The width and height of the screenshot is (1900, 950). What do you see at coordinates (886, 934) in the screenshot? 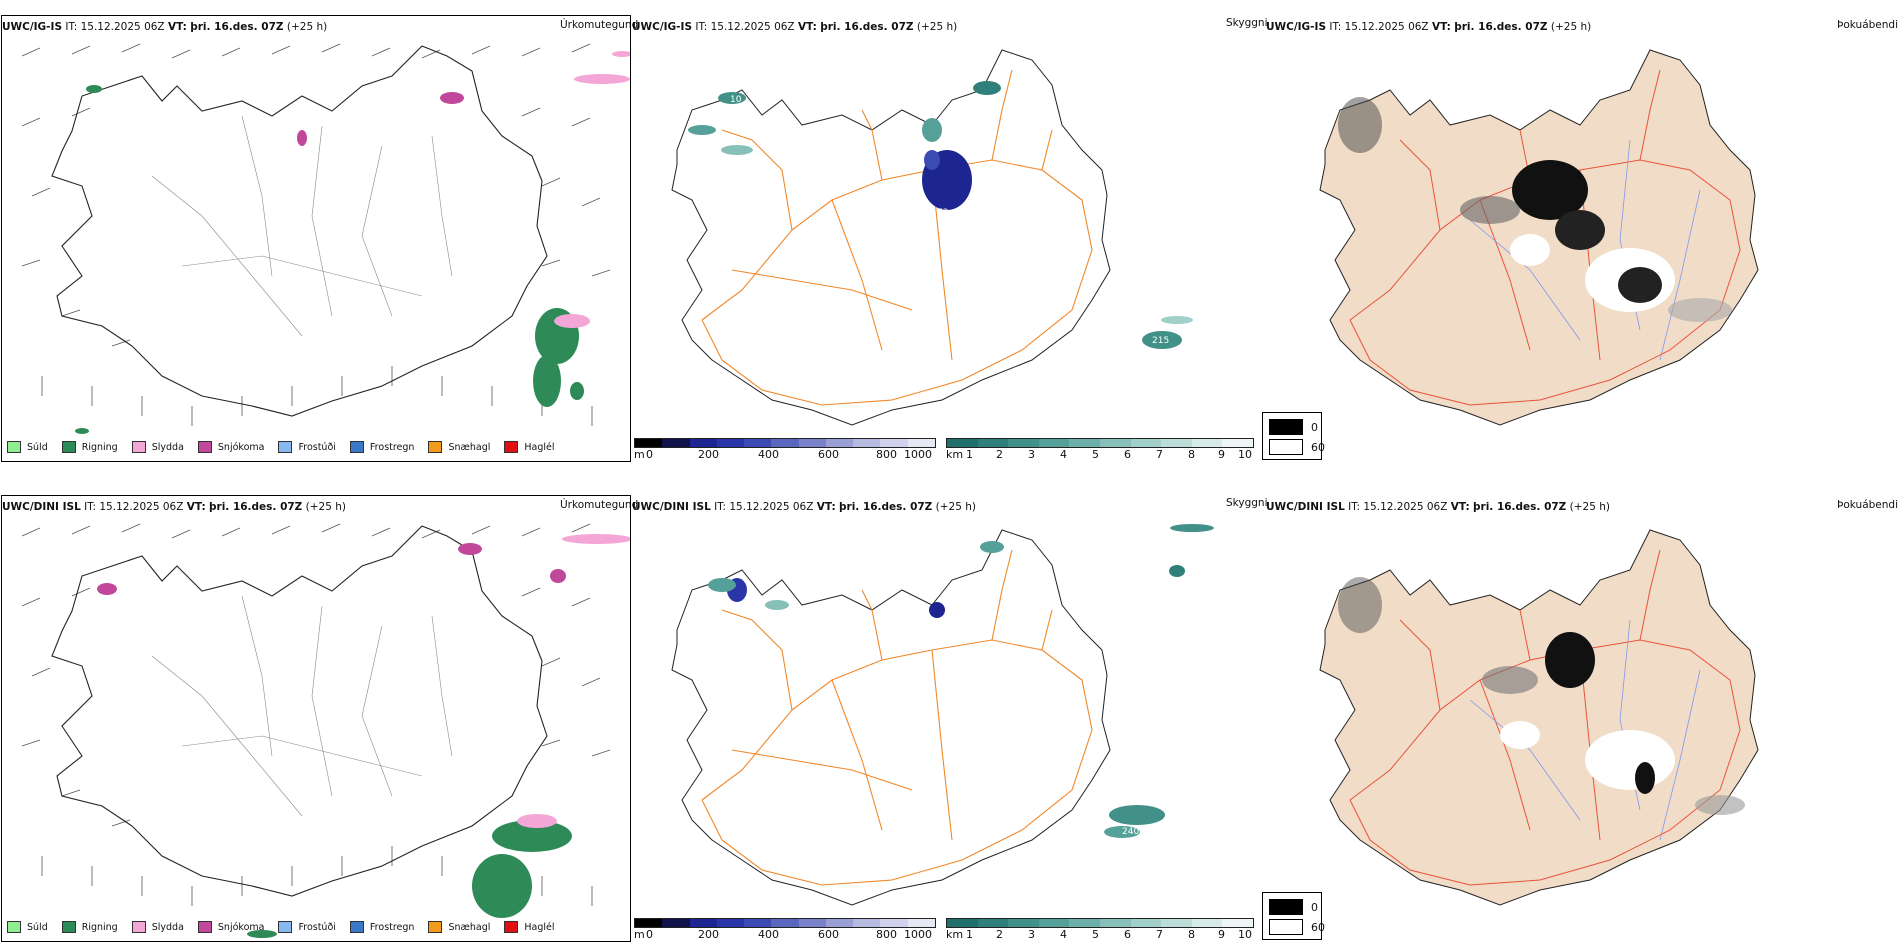
I see `tick: 800` at bounding box center [886, 934].